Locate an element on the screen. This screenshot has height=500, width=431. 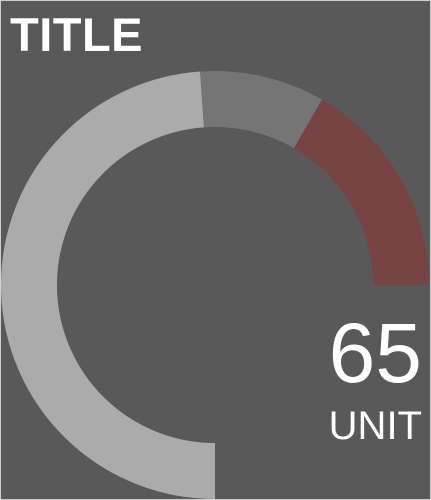
widget-title: TITLE is located at coordinates (77, 34).